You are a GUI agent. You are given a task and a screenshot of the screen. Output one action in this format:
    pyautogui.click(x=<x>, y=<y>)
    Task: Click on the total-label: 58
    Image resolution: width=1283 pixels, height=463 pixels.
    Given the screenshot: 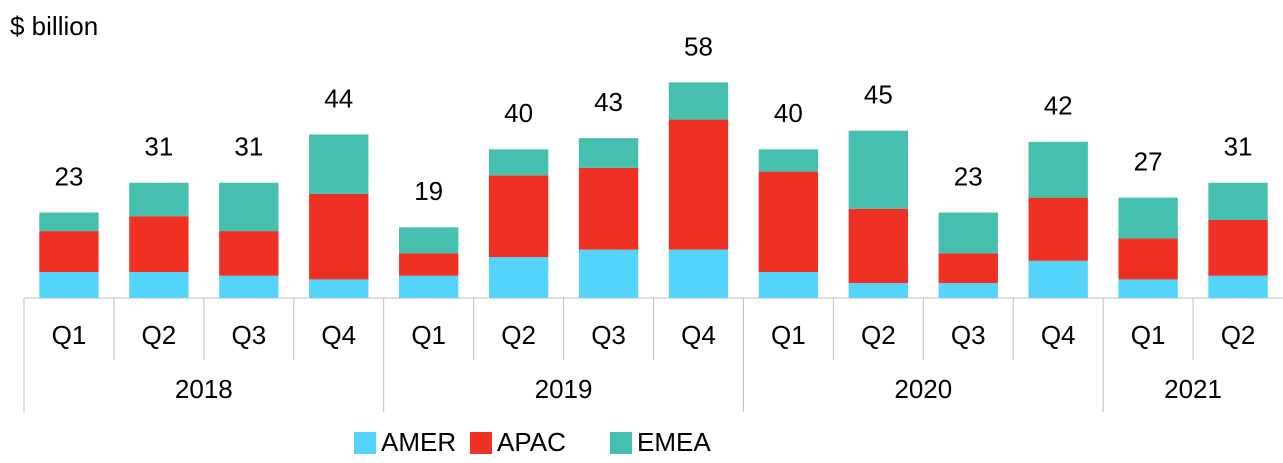 What is the action you would take?
    pyautogui.click(x=698, y=46)
    